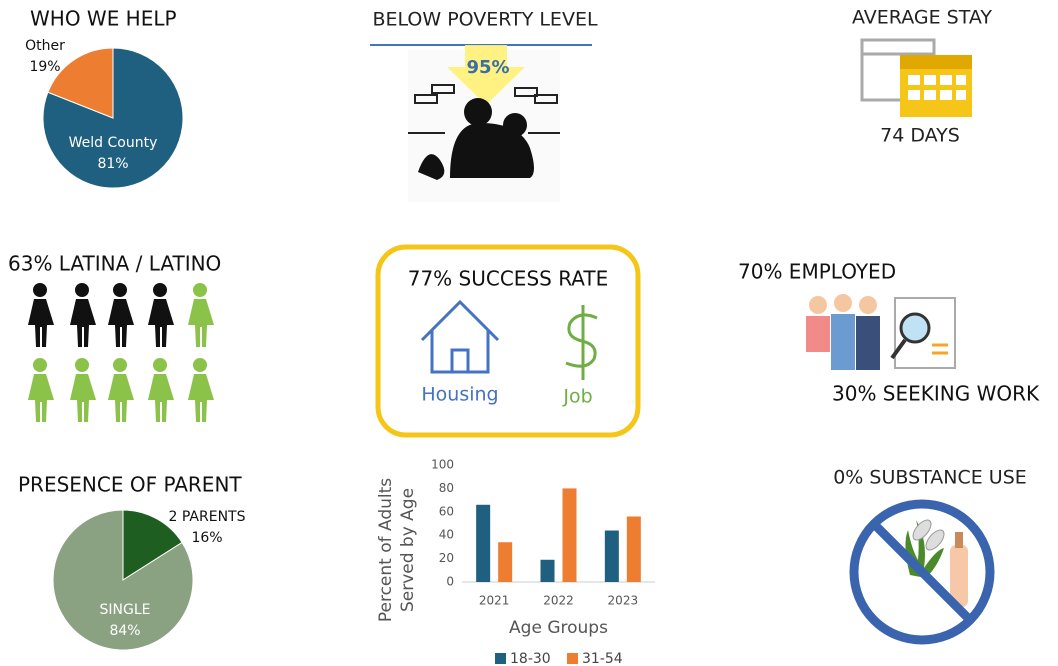 The image size is (1058, 666). I want to click on pie-title: WHO WE HELP, so click(103, 19).